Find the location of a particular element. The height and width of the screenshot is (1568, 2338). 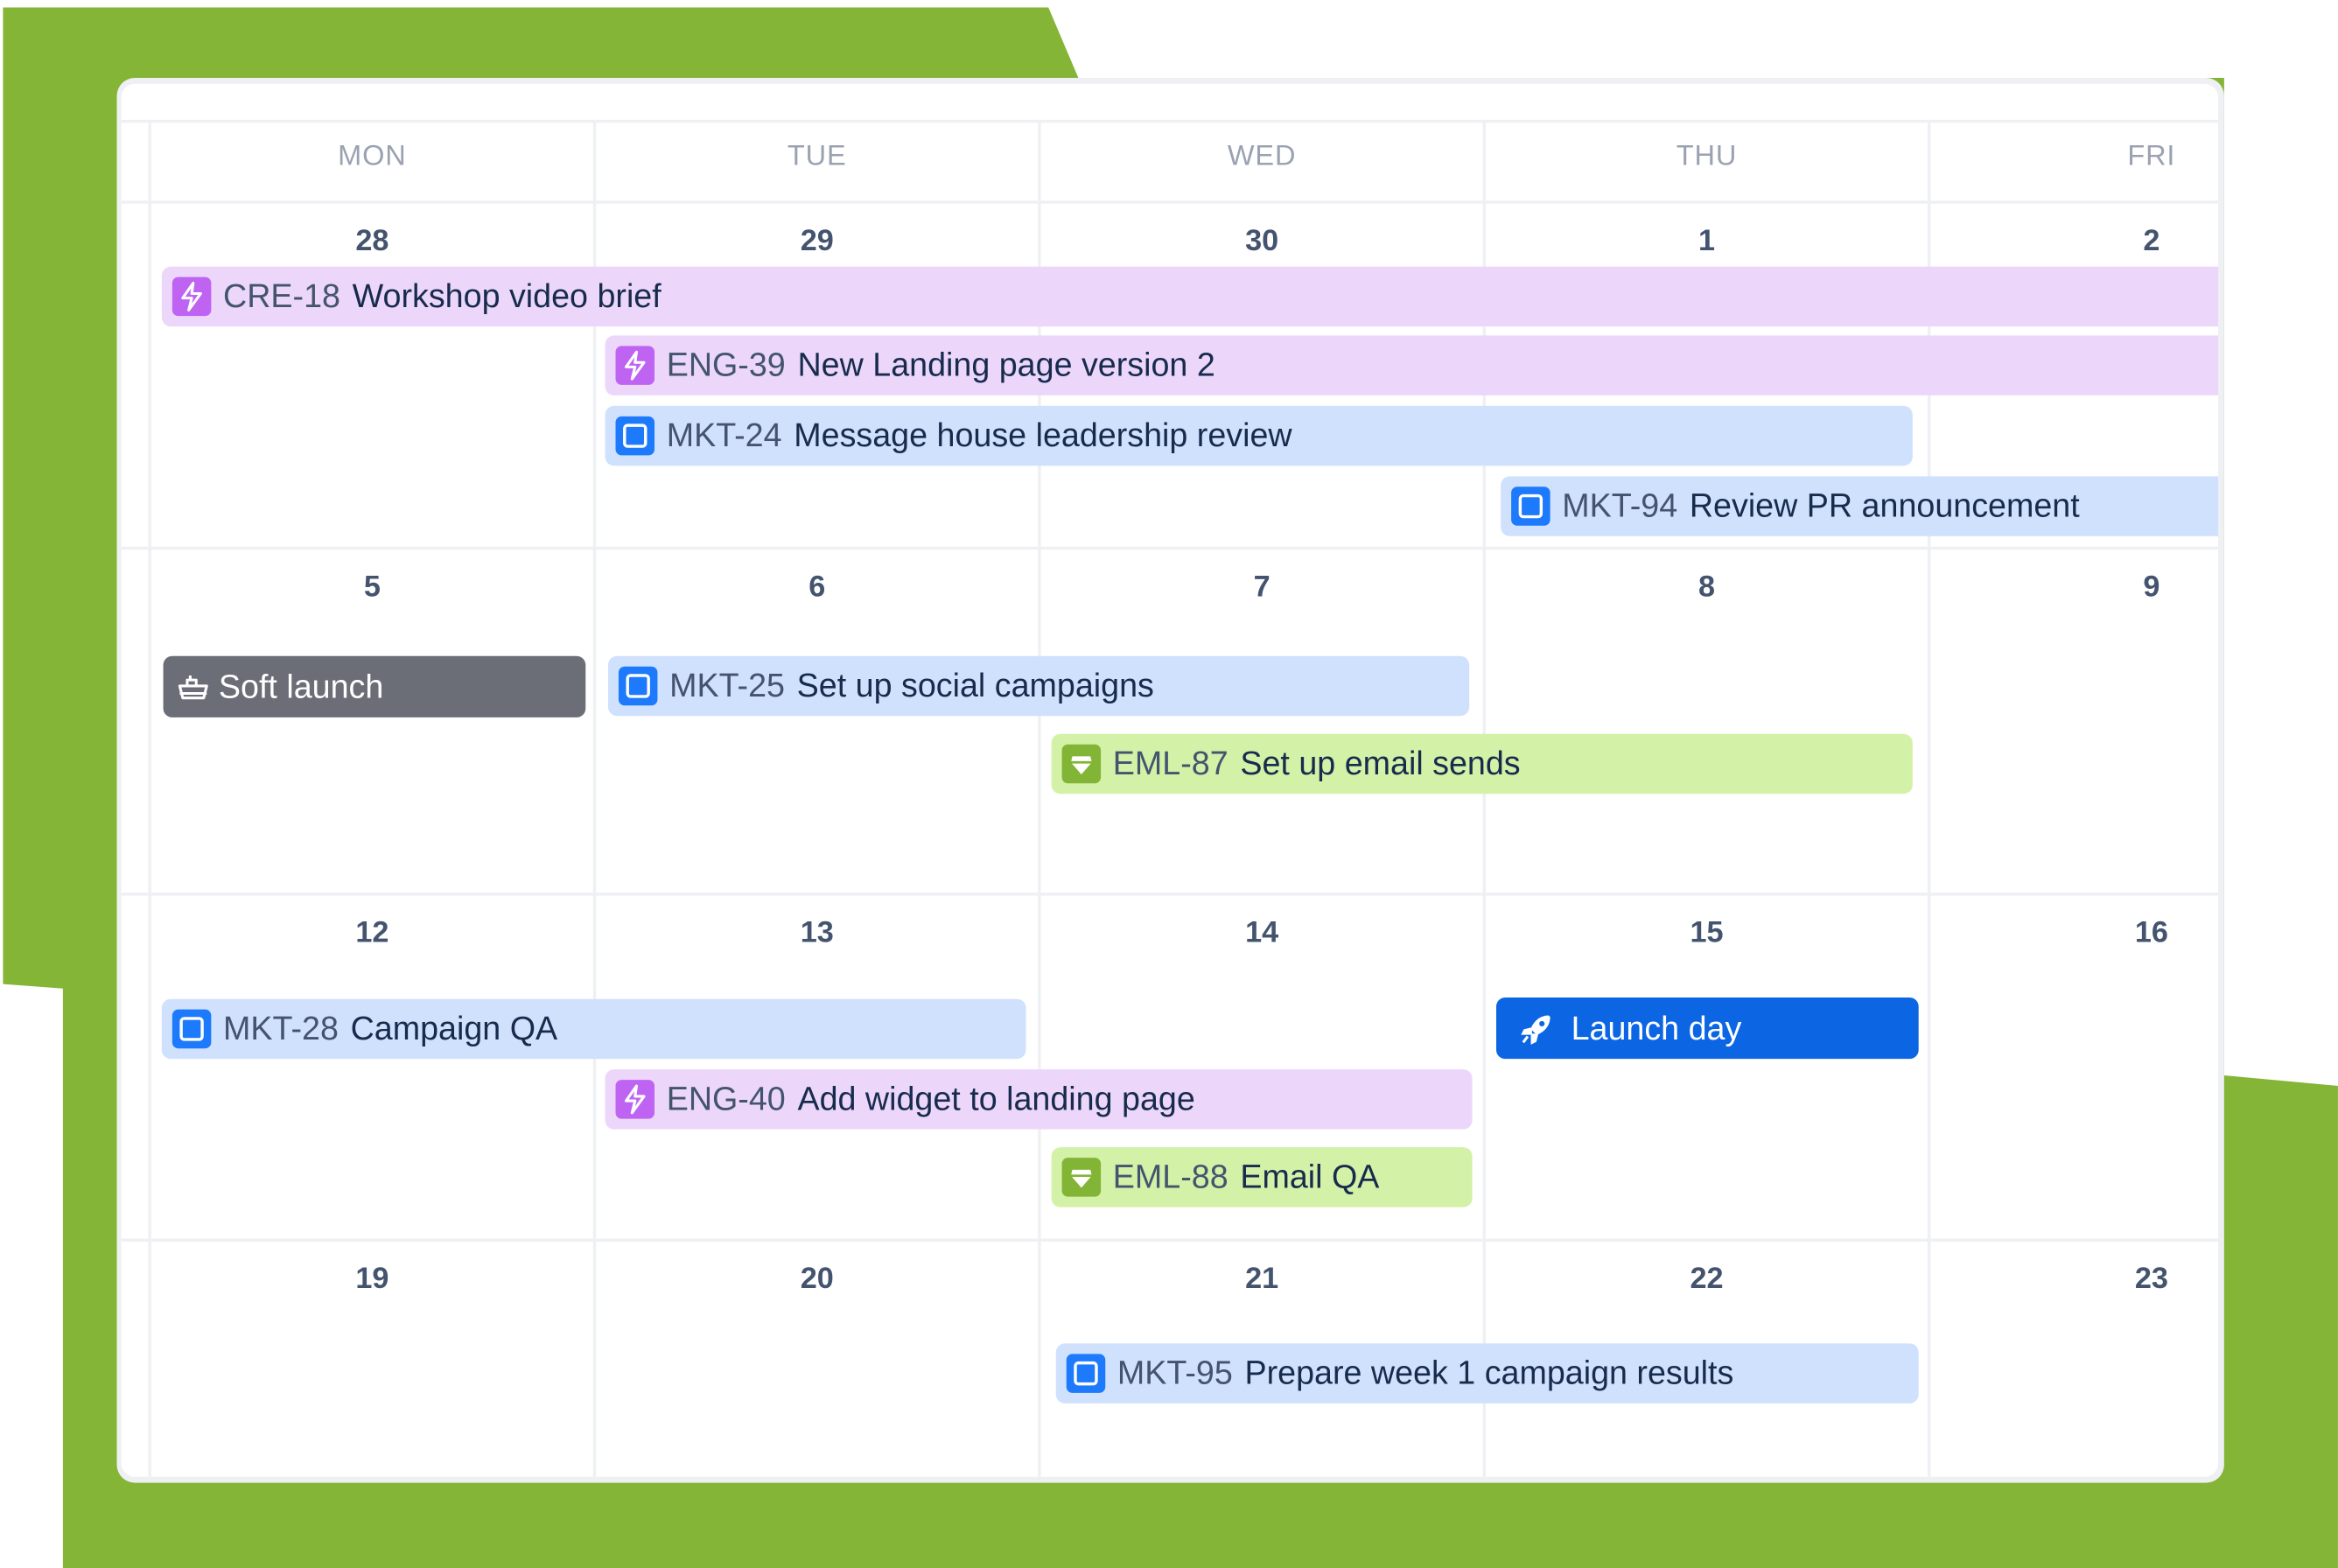

event-title: Set up email sends is located at coordinates (1380, 763).